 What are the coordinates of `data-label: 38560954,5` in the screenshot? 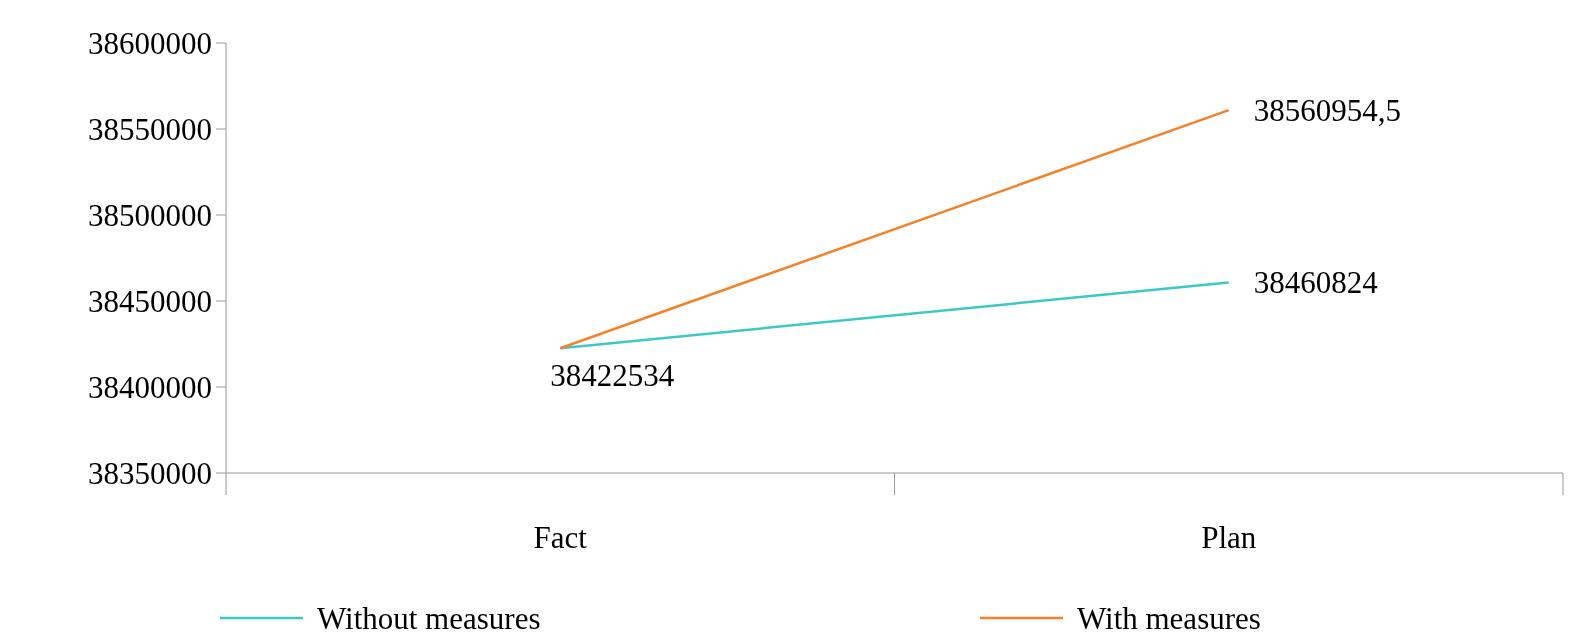 It's located at (1327, 111).